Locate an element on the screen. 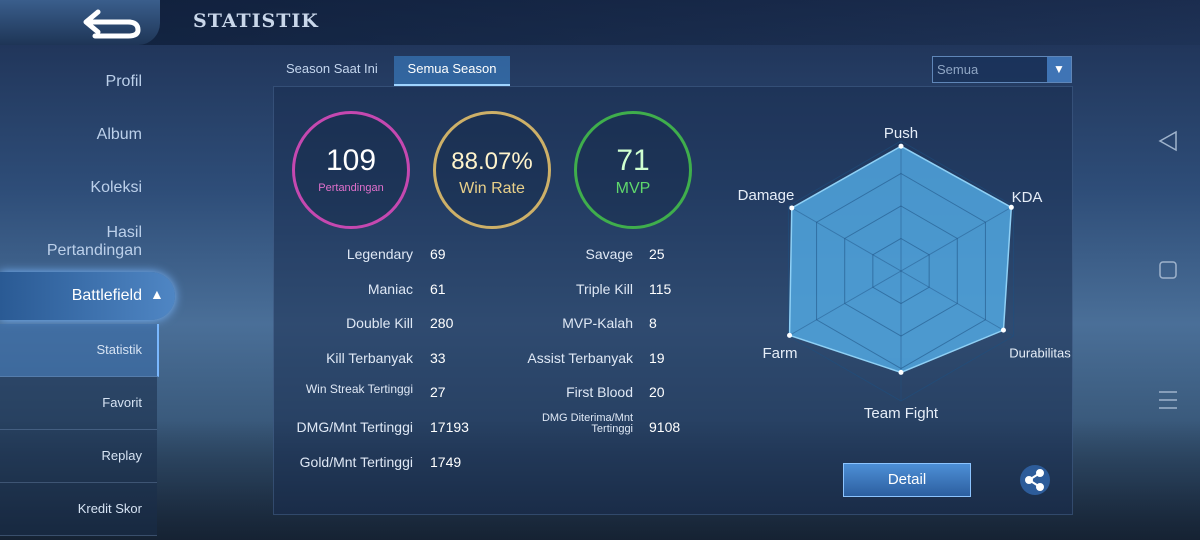  summary-label: Win Rate is located at coordinates (492, 188).